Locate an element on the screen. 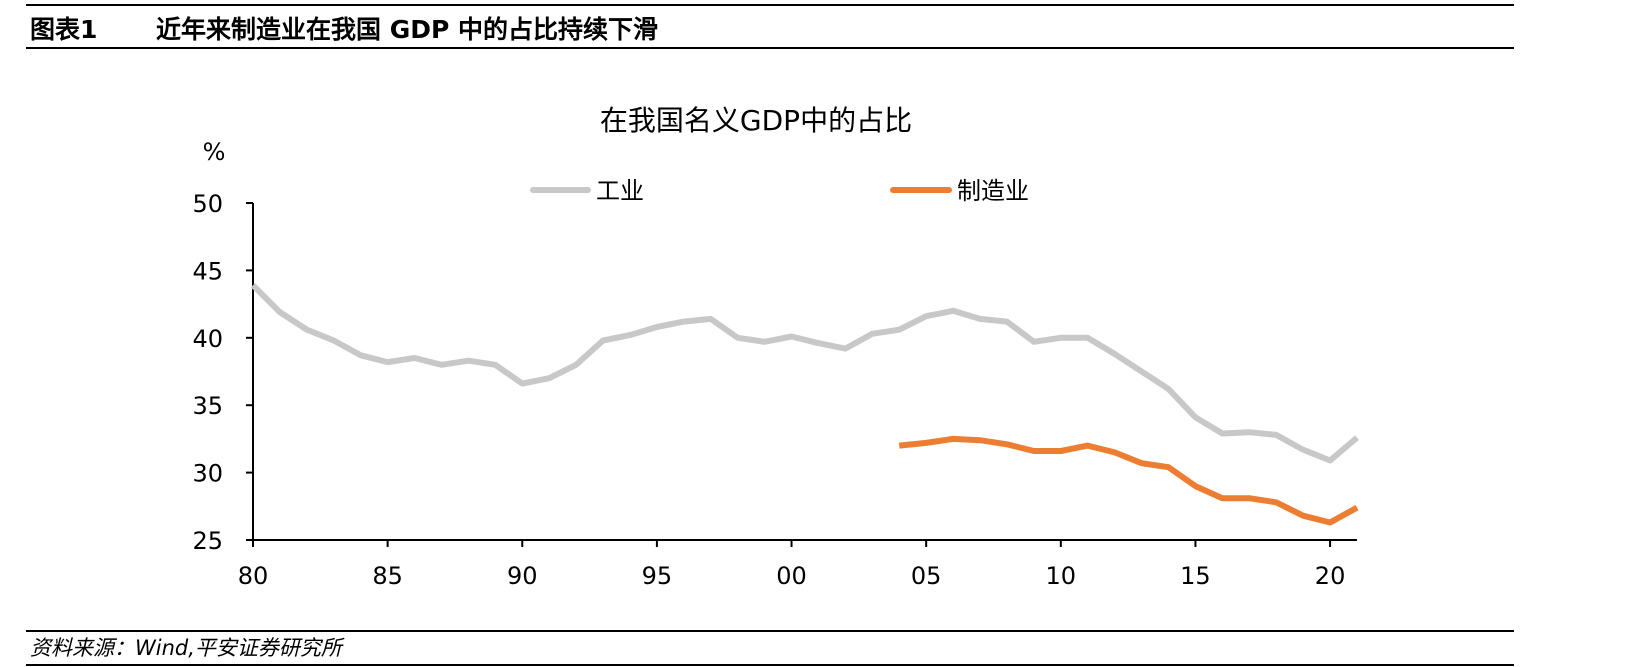  header-bottom-rule is located at coordinates (770, 48).